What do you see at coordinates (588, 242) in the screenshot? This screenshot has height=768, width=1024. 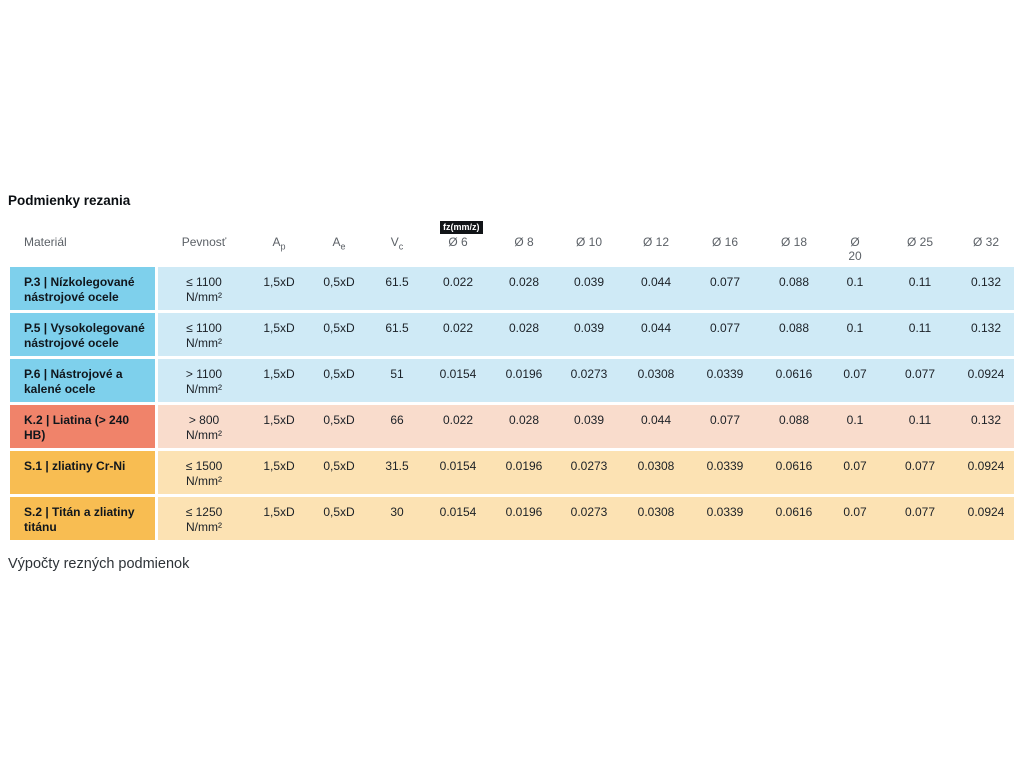 I see `column-header-label: Ø 10` at bounding box center [588, 242].